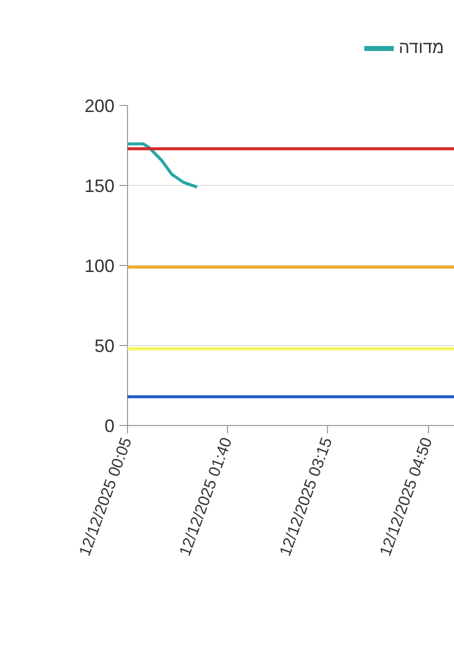  I want to click on y-tick-label: 200, so click(99, 106).